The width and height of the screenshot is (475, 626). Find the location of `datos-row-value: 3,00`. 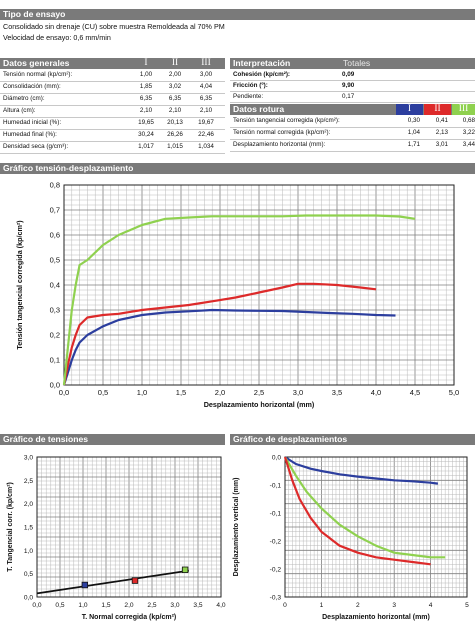

datos-row-value: 3,00 is located at coordinates (206, 74).